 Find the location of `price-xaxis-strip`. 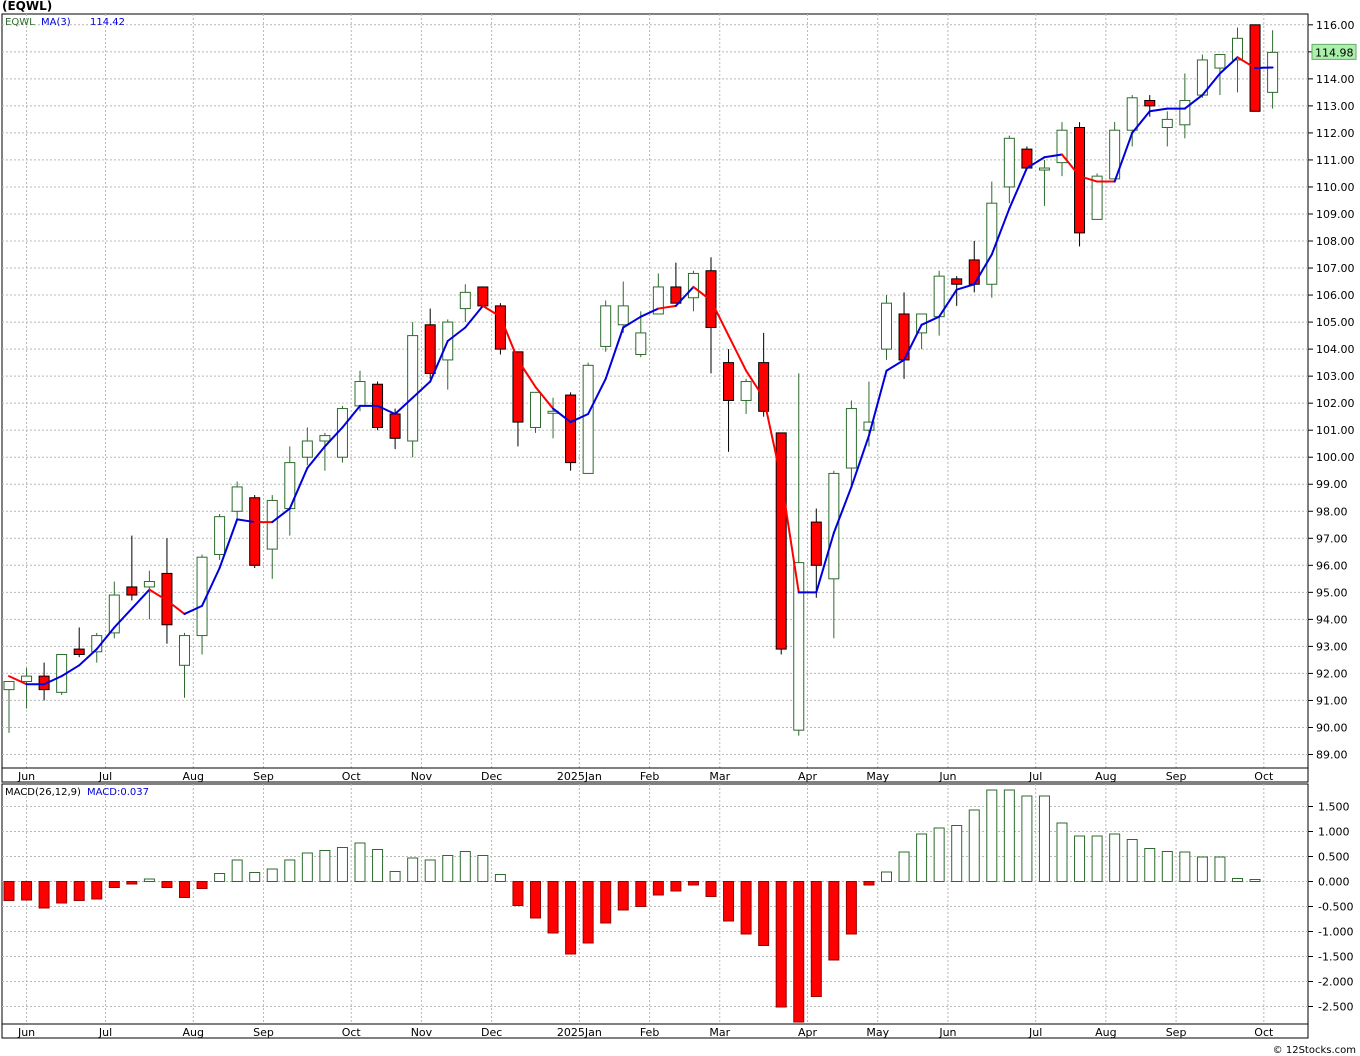

price-xaxis-strip is located at coordinates (655, 775).